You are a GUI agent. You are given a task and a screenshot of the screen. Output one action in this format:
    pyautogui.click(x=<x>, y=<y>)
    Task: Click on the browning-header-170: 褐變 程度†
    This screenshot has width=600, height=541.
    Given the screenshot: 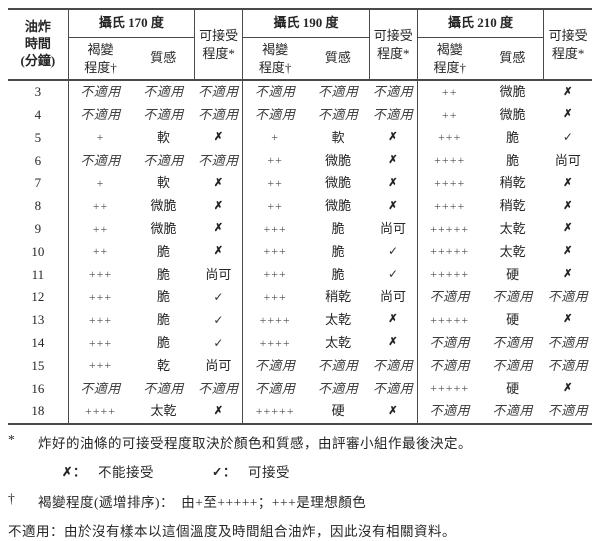 What is the action you would take?
    pyautogui.click(x=100, y=58)
    